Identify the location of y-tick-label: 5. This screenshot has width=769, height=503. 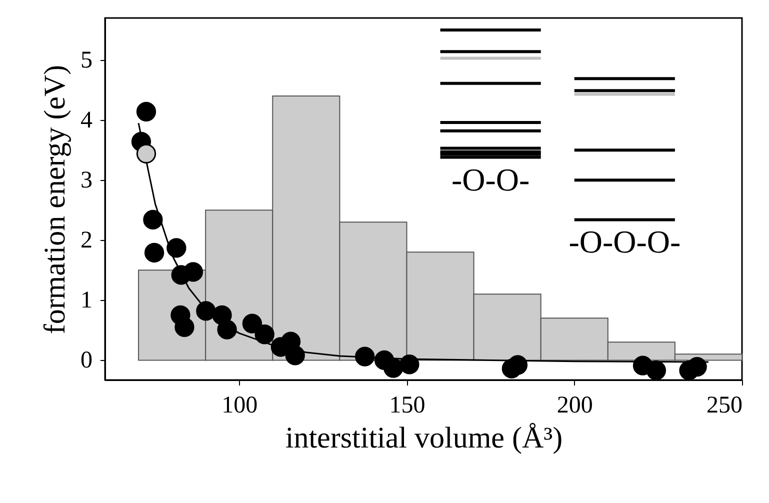
(86, 61).